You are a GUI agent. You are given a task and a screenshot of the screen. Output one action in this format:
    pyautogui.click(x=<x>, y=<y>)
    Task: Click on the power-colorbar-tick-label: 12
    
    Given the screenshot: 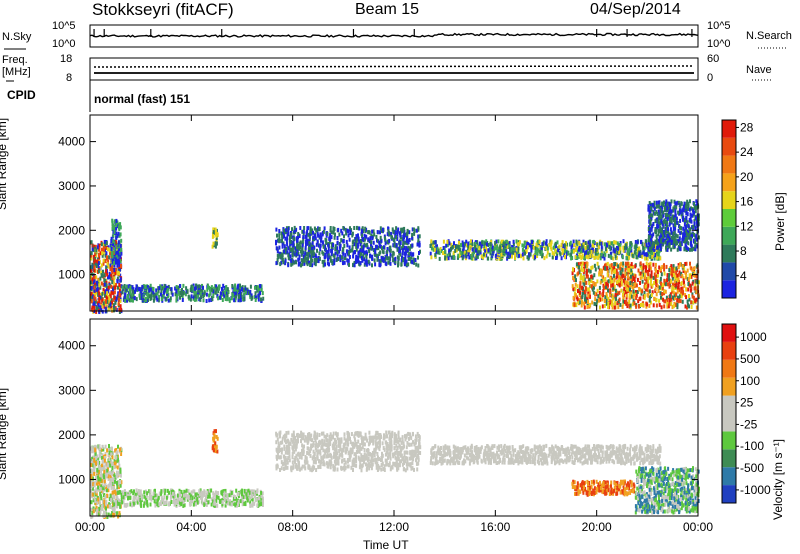 What is the action you would take?
    pyautogui.click(x=747, y=226)
    